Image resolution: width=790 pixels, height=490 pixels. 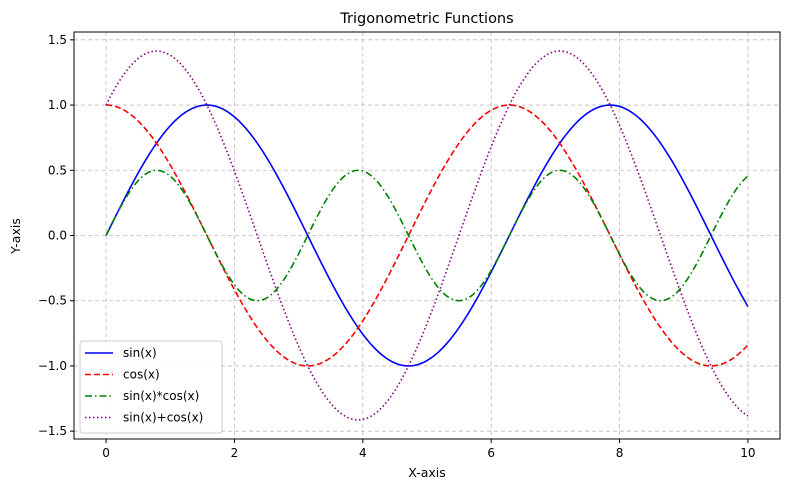 I want to click on x-axis-label: X-axis, so click(x=427, y=472).